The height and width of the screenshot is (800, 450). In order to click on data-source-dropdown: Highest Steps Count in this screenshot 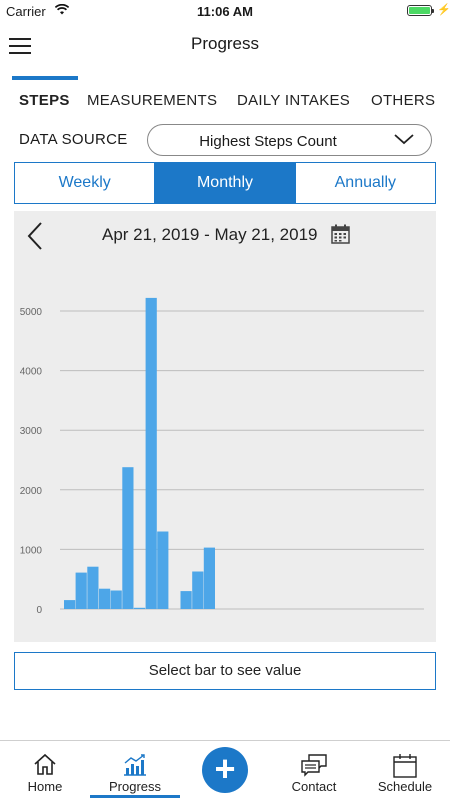, I will do `click(289, 140)`.